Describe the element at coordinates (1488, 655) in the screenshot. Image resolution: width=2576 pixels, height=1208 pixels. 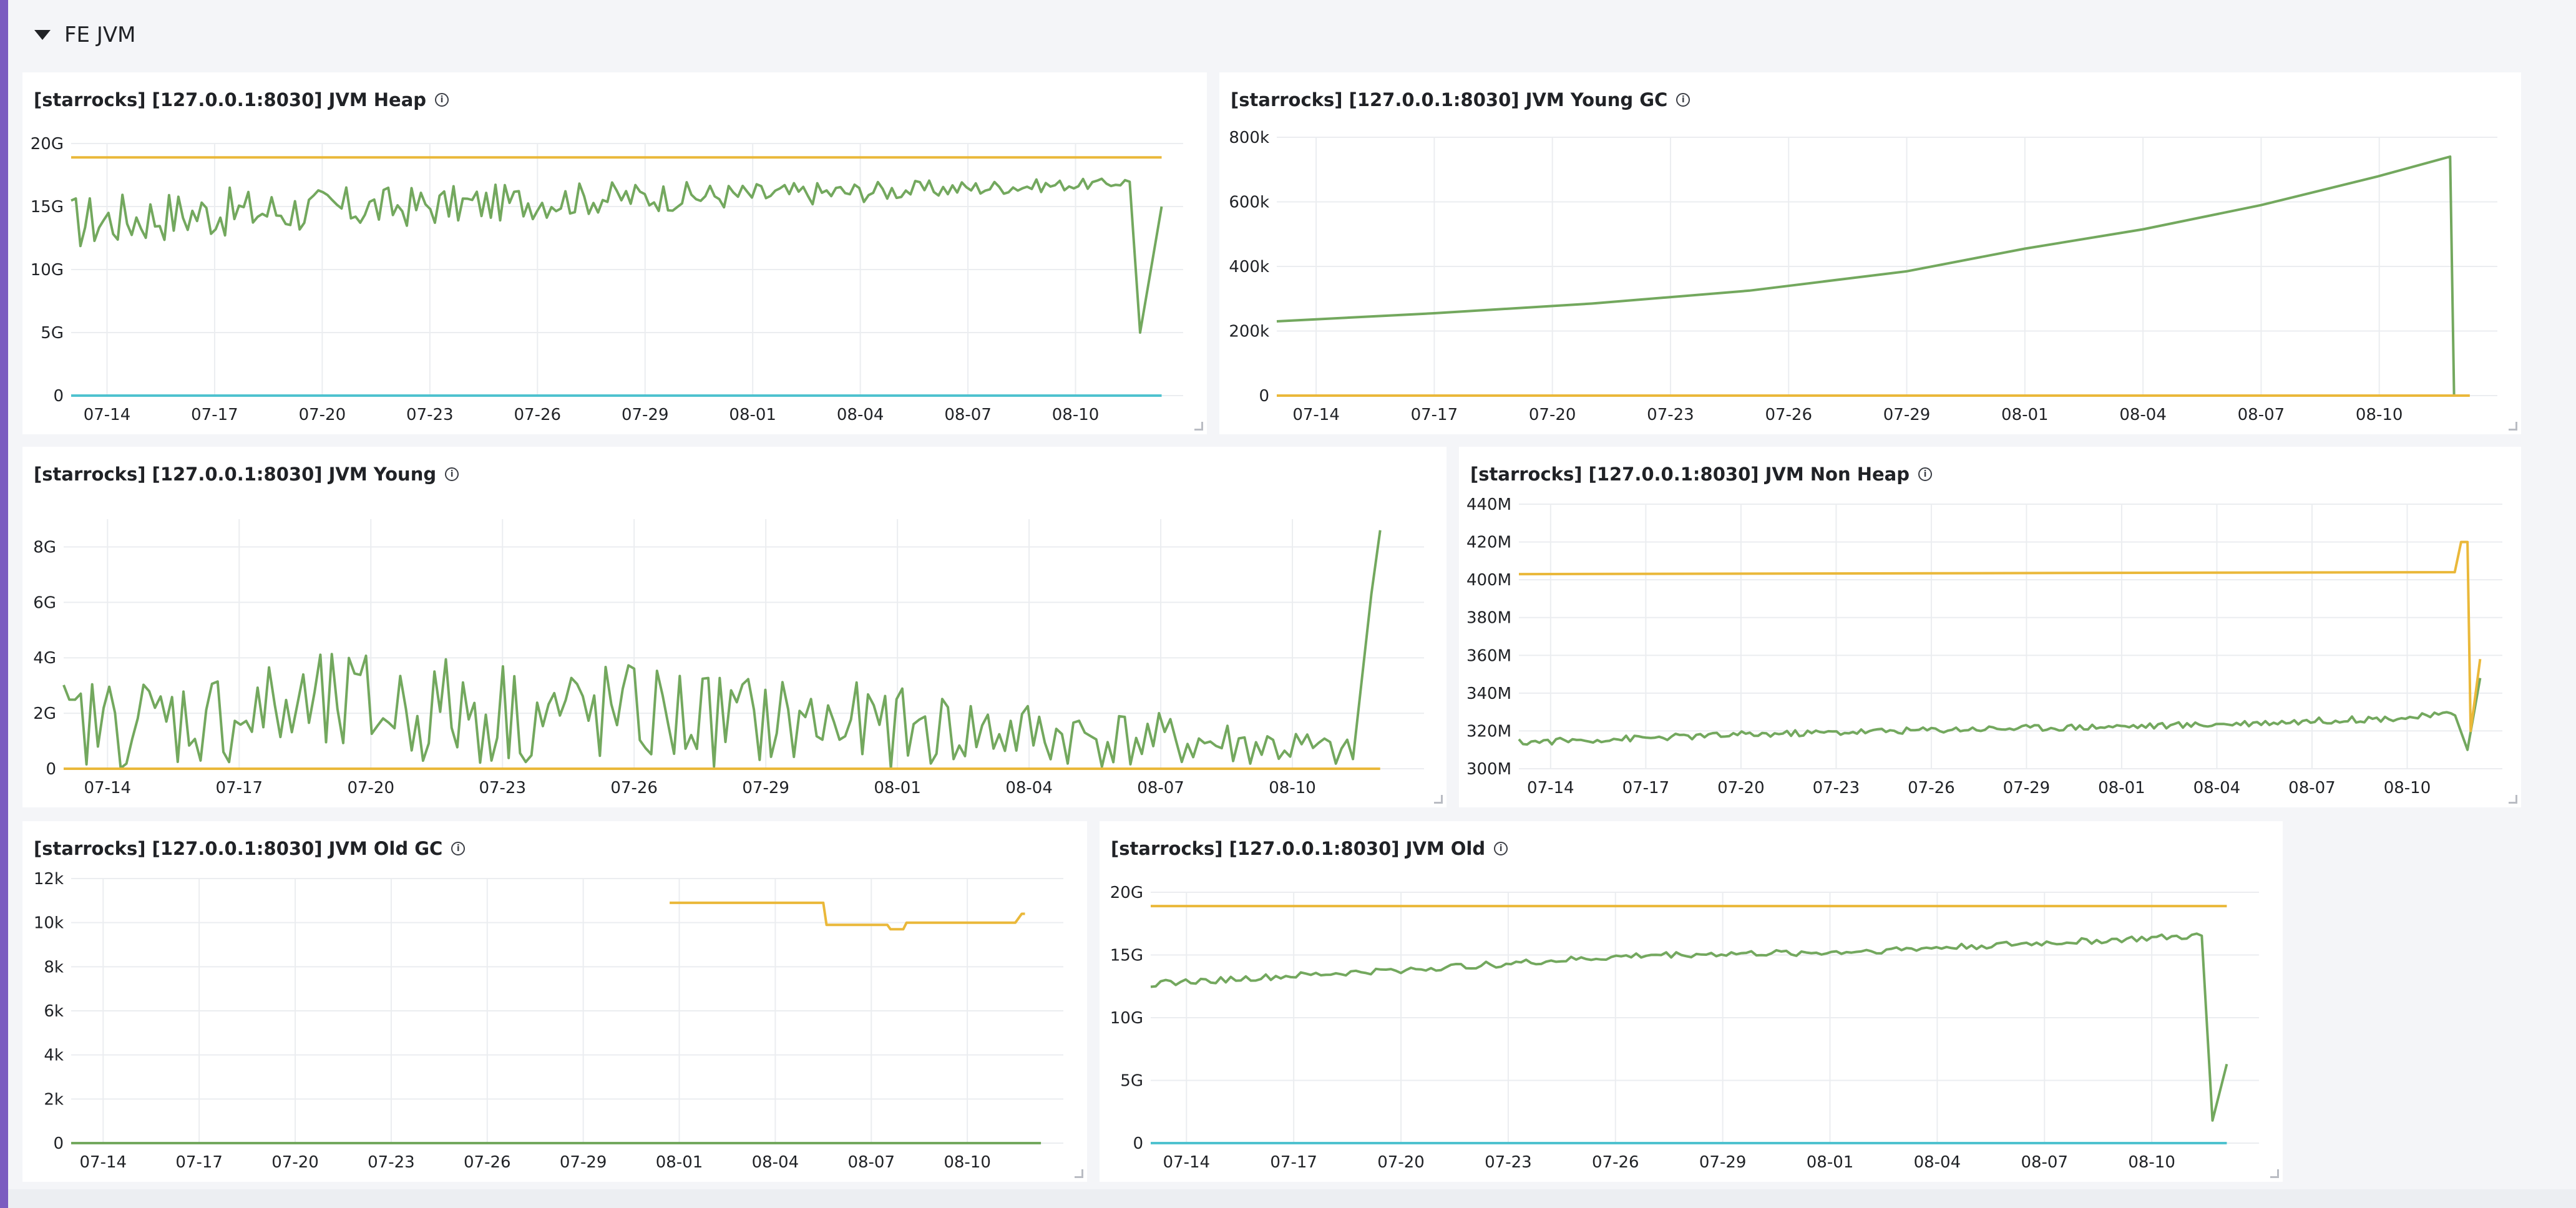
I see `y-tick-label: 360M` at that location.